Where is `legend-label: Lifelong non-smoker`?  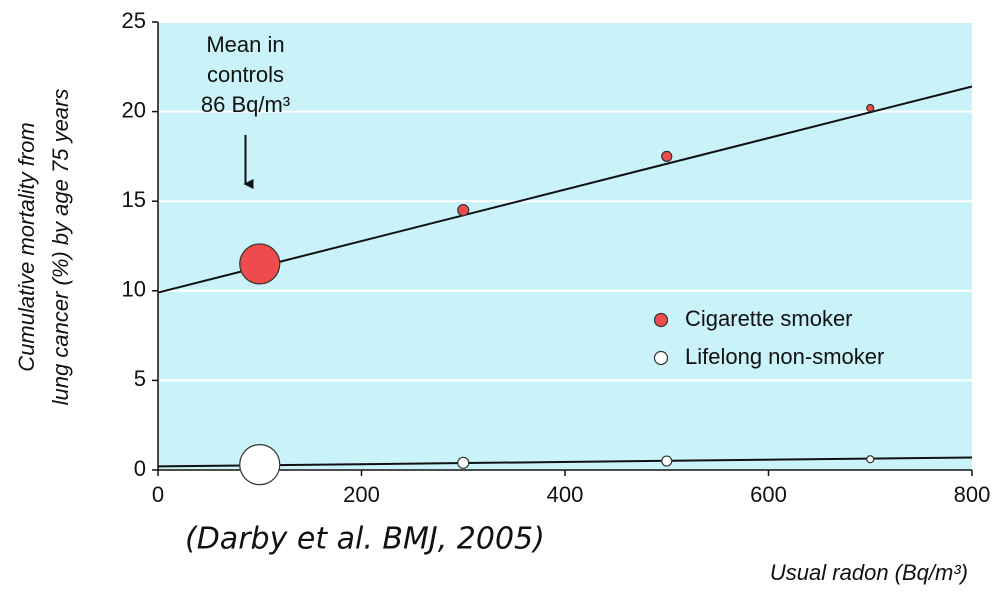 legend-label: Lifelong non-smoker is located at coordinates (784, 356).